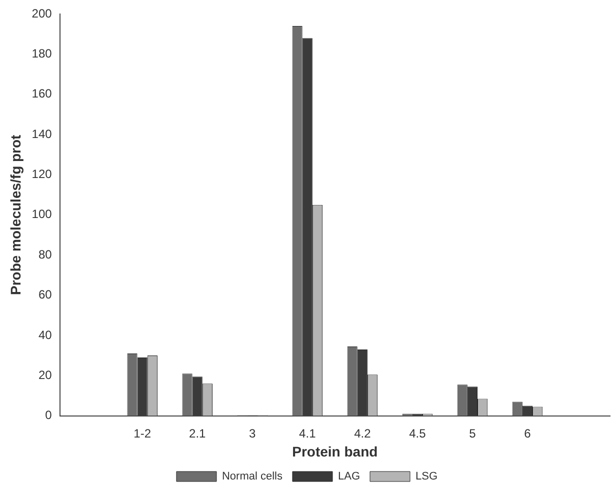 The width and height of the screenshot is (612, 492). What do you see at coordinates (307, 433) in the screenshot?
I see `x-tick-label: 4.1` at bounding box center [307, 433].